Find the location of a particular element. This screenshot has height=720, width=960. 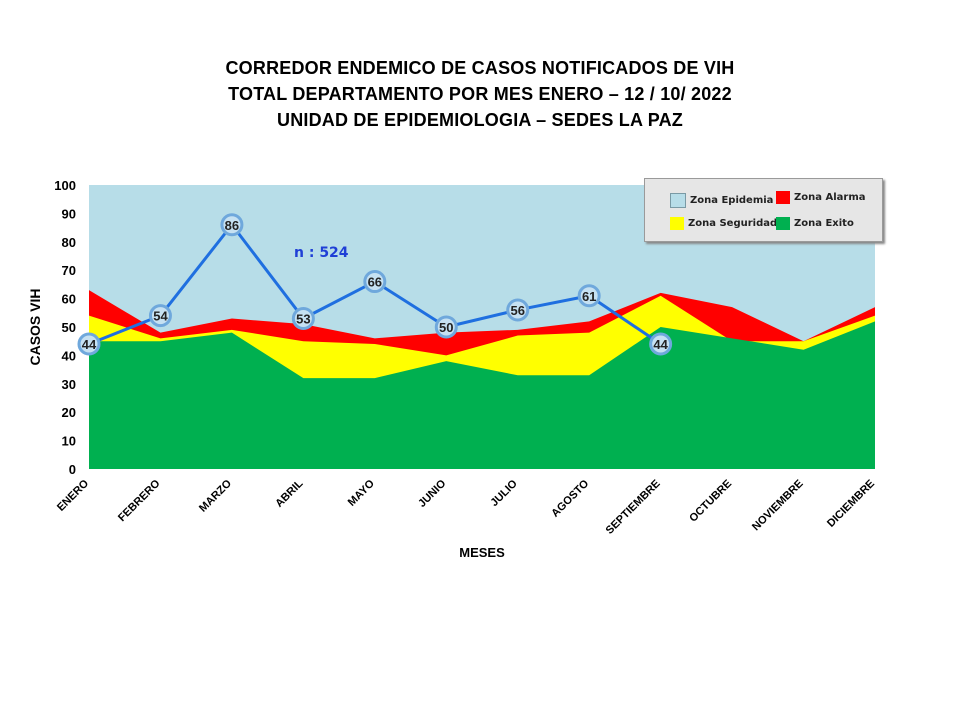

legend-swatch-epidemia is located at coordinates (678, 200).